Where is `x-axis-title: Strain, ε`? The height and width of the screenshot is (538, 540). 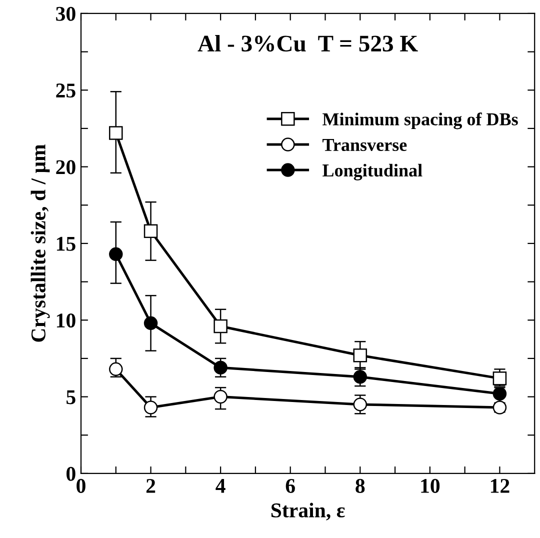
x-axis-title: Strain, ε is located at coordinates (308, 511).